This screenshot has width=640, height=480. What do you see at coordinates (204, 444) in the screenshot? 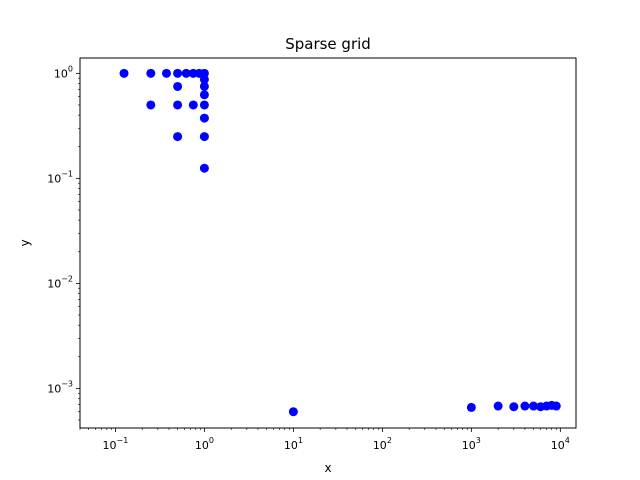
I see `x-tick-label: 10⁰` at bounding box center [204, 444].